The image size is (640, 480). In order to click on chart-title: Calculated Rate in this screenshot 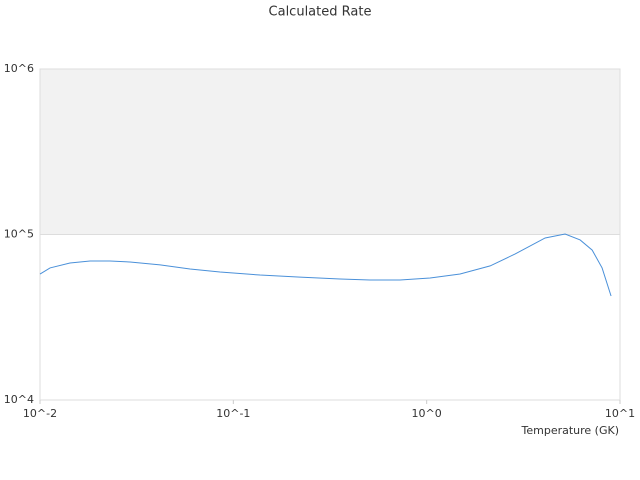, I will do `click(320, 12)`.